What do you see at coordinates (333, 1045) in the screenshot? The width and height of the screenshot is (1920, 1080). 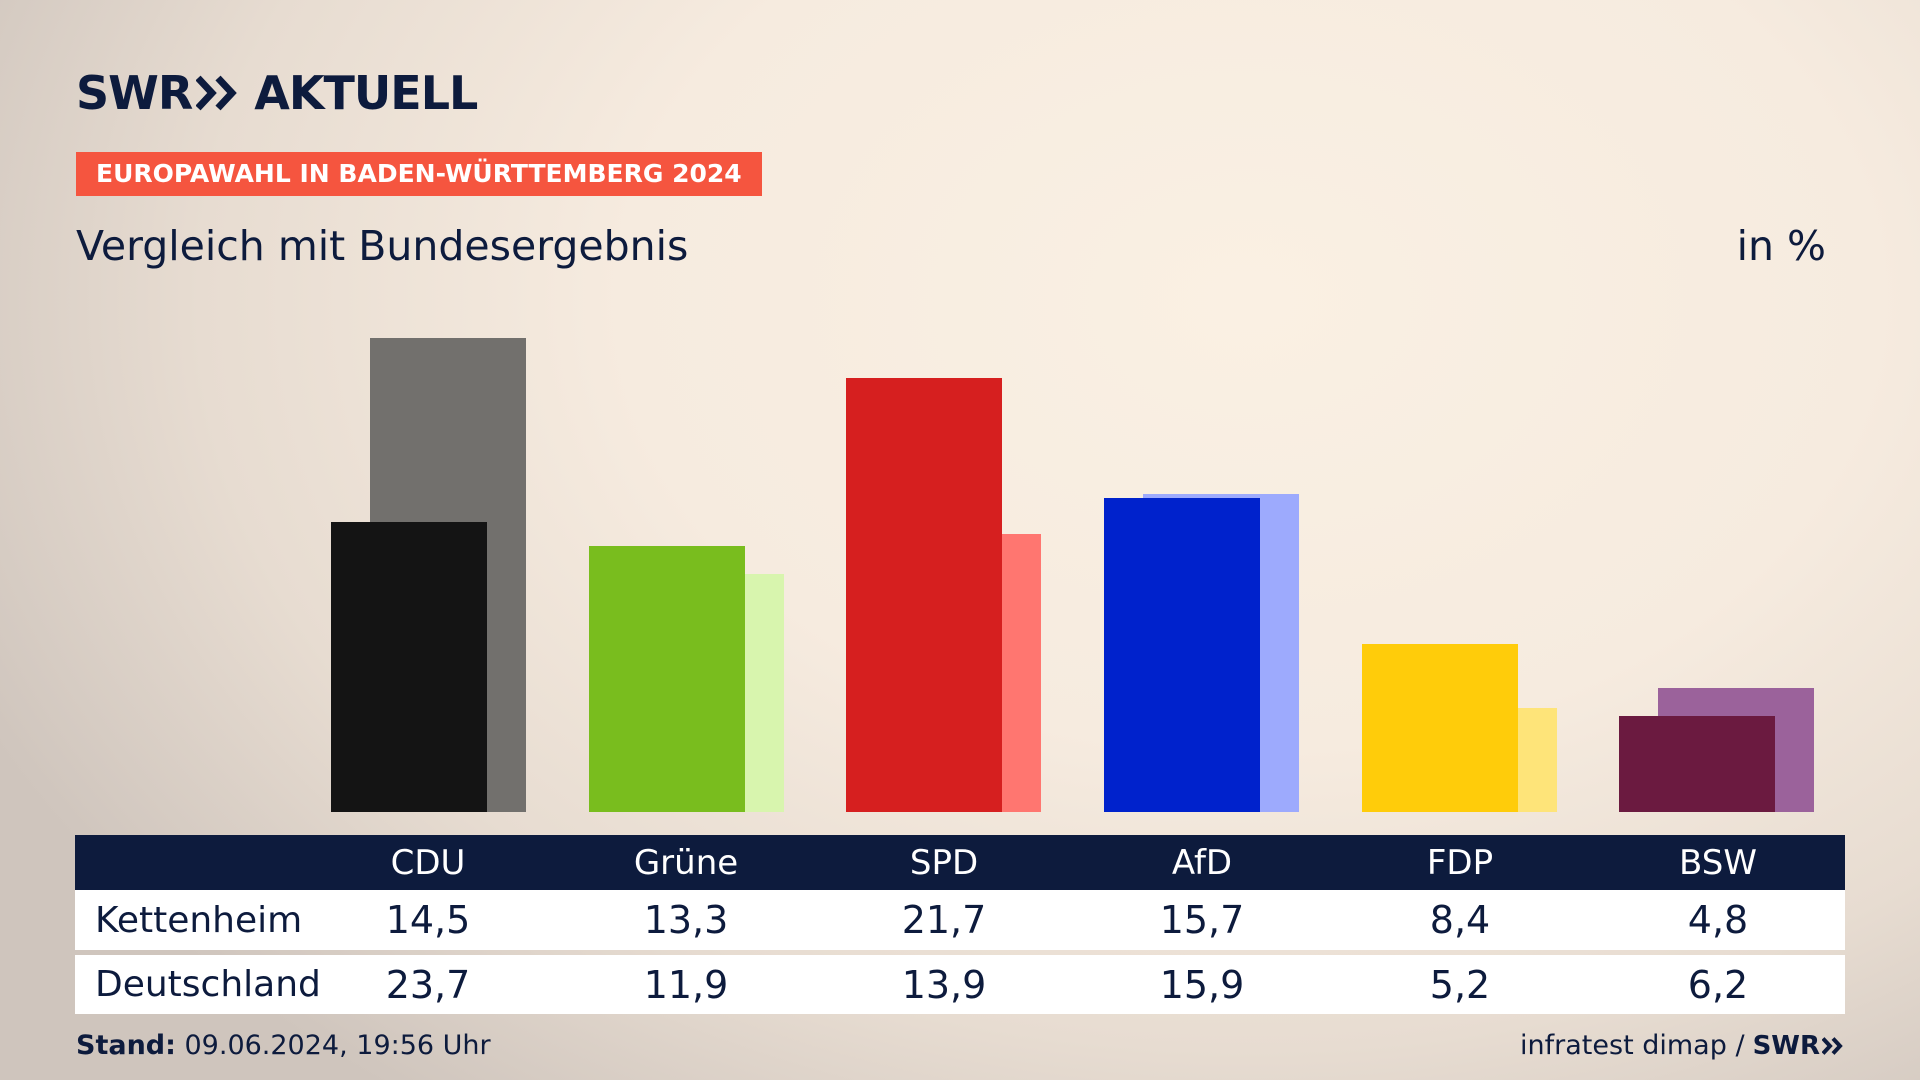 I see `stand-value: 09.06.2024, 19:56 Uhr` at bounding box center [333, 1045].